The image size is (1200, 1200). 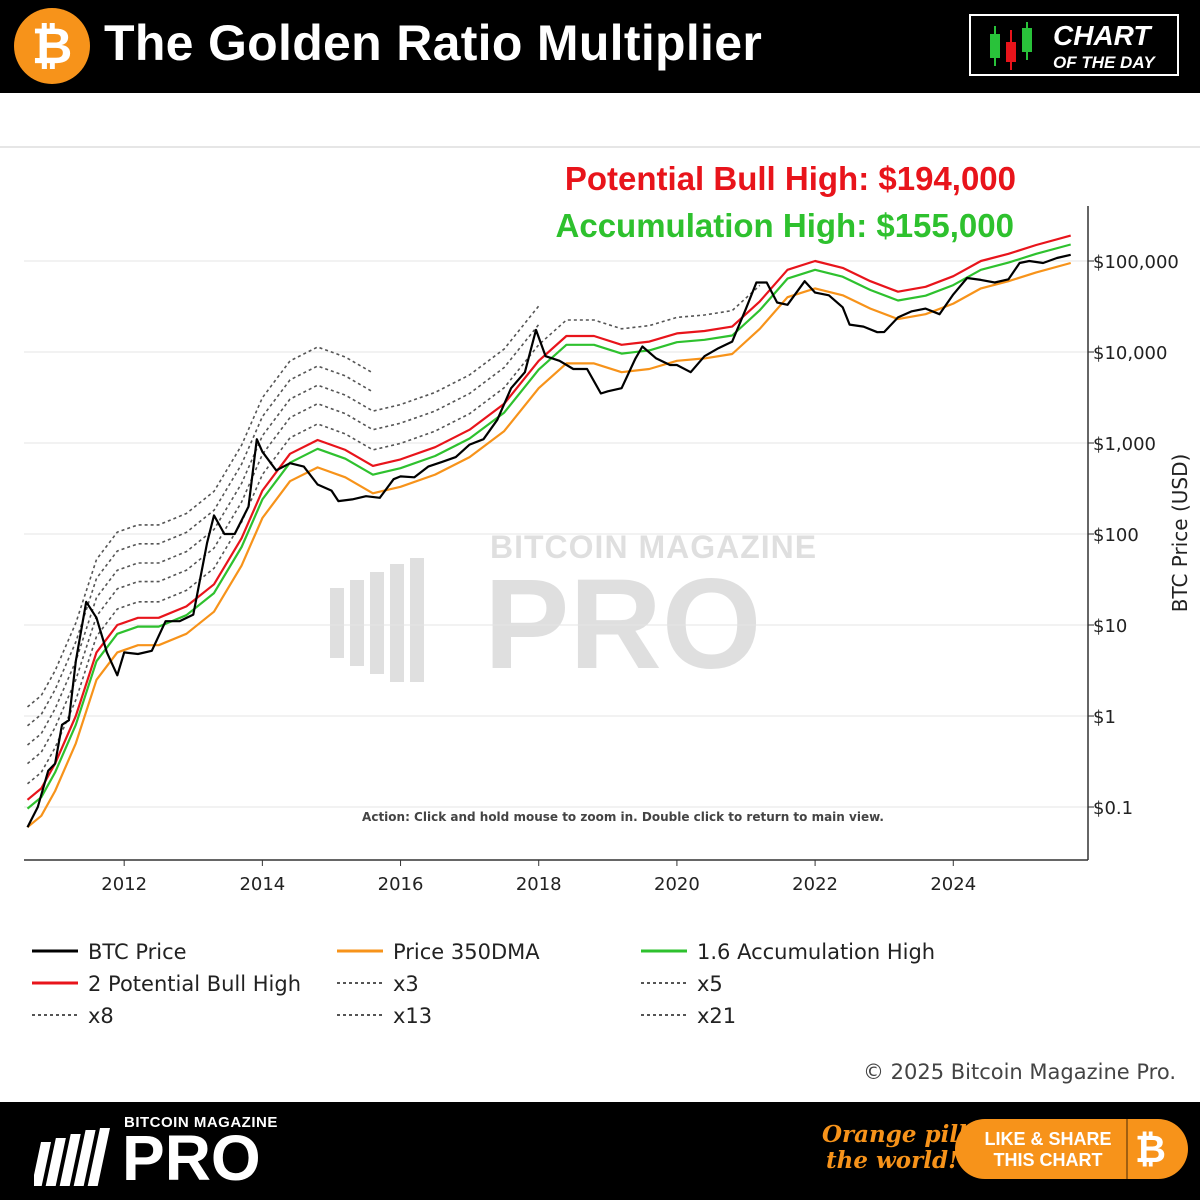 I want to click on y-tick-label: $100,000, so click(x=1136, y=262).